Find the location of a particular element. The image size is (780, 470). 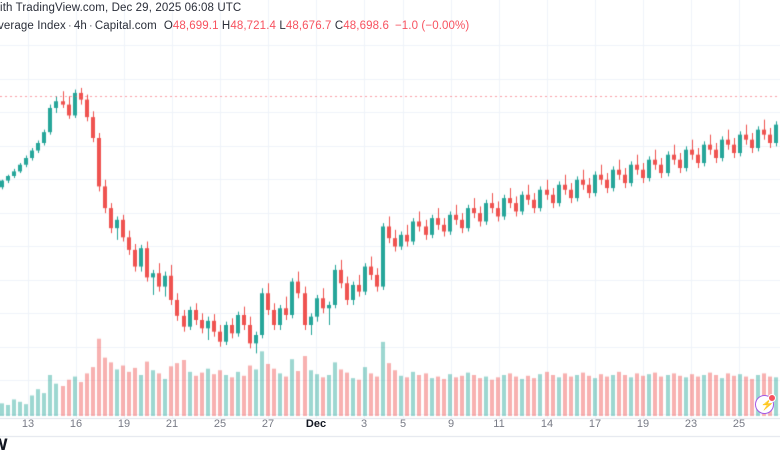

lightning-bolt-badge: ⚡ is located at coordinates (765, 405).